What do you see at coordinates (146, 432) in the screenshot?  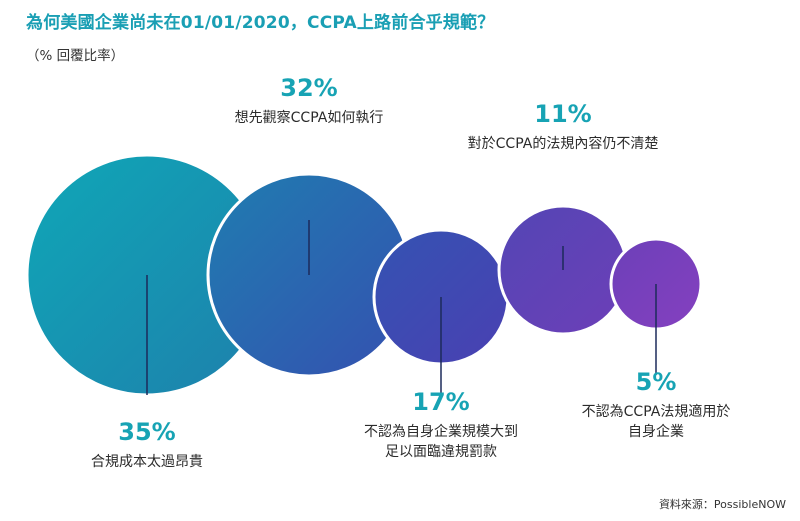 I see `bubble-value-1: 35%` at bounding box center [146, 432].